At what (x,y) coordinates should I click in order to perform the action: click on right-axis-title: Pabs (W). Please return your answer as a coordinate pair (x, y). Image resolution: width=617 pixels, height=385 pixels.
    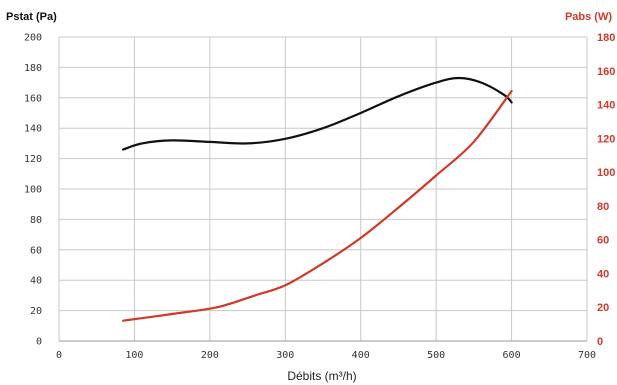
    Looking at the image, I should click on (588, 17).